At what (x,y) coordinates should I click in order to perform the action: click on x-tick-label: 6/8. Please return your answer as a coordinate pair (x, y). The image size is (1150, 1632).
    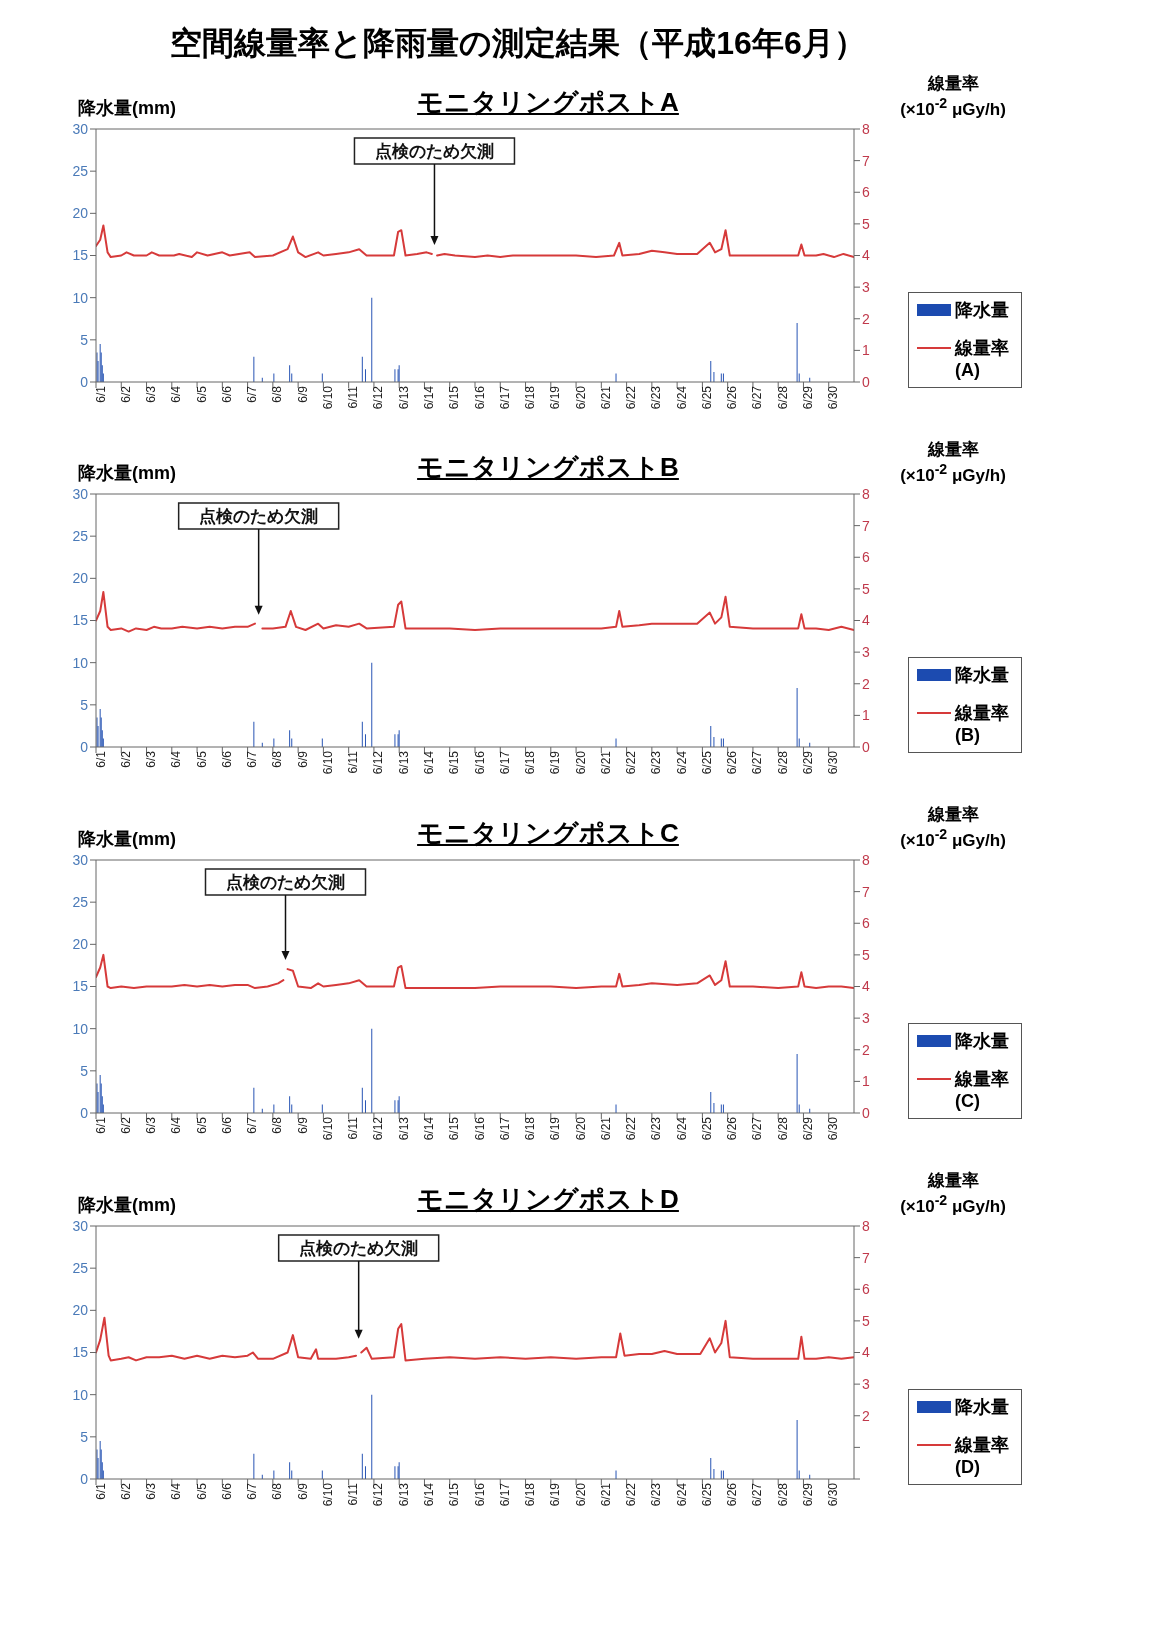
    Looking at the image, I should click on (277, 759).